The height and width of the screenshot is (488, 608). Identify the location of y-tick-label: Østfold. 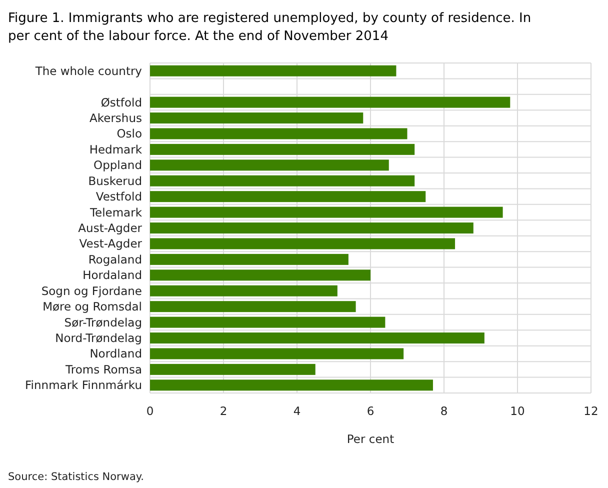
(121, 102).